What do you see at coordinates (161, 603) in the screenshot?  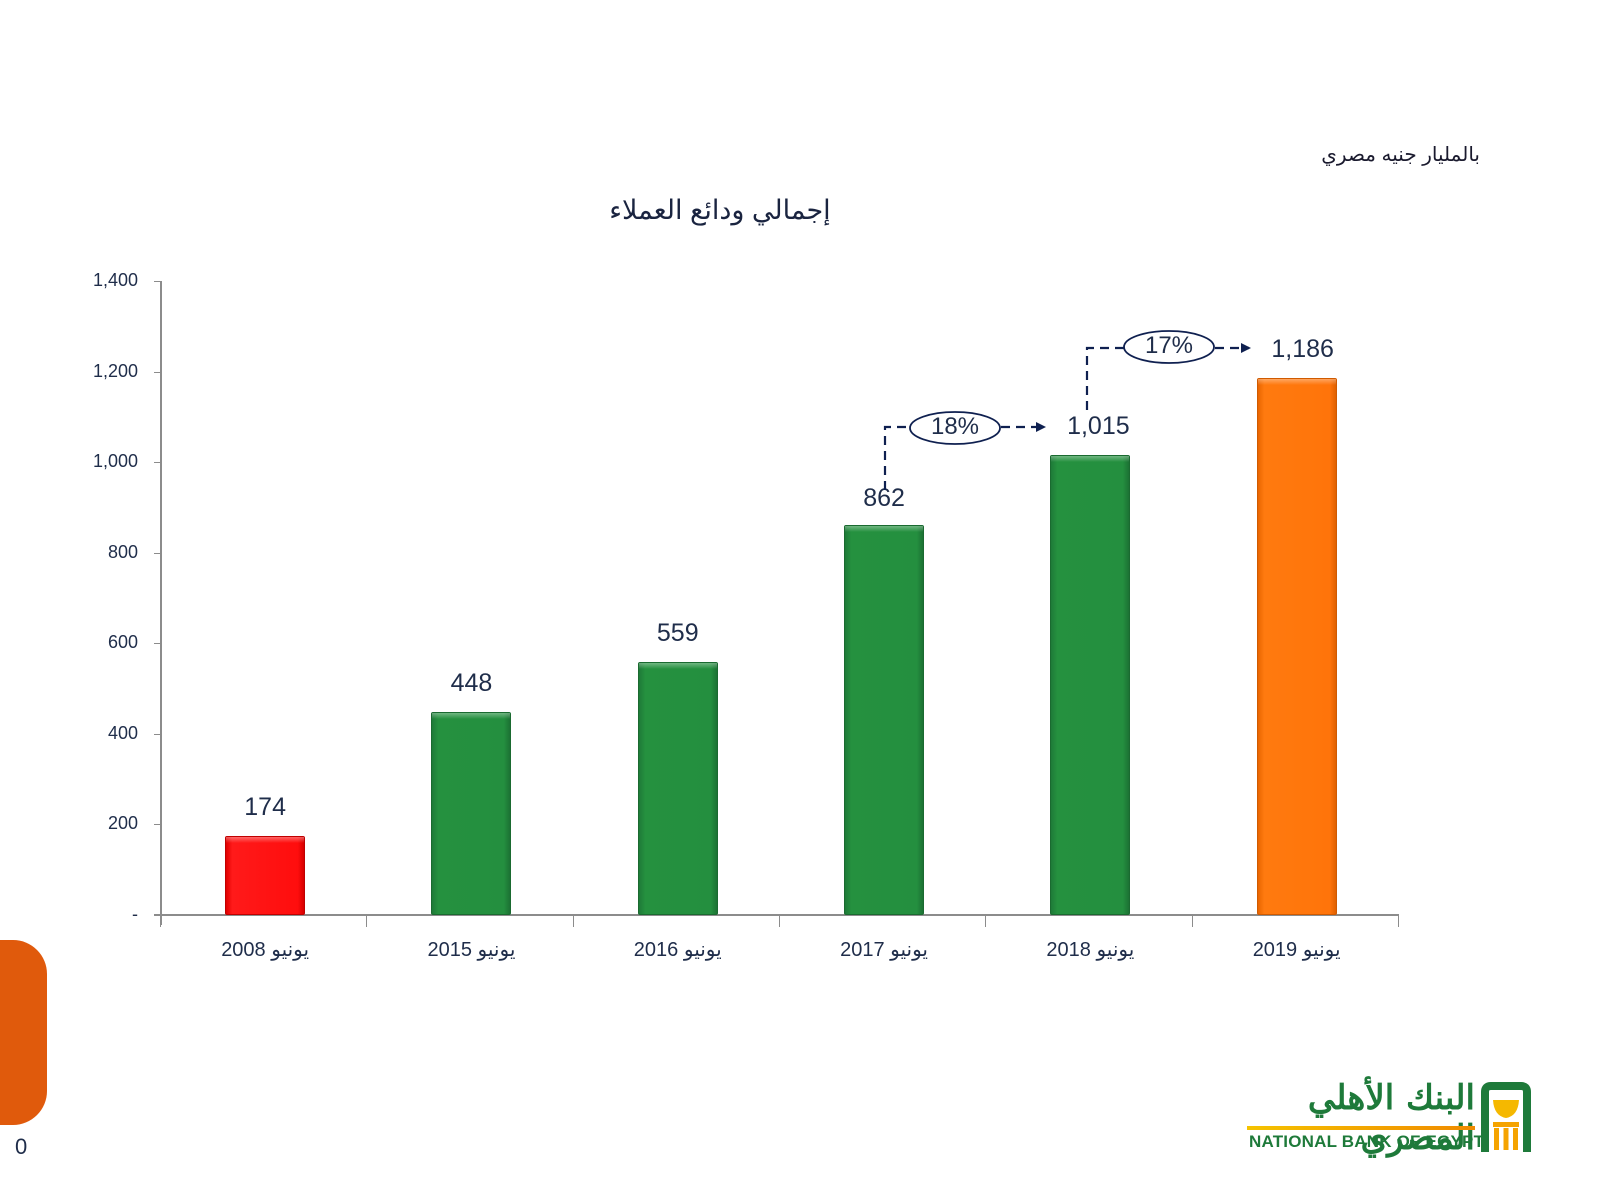 I see `y-axis-line` at bounding box center [161, 603].